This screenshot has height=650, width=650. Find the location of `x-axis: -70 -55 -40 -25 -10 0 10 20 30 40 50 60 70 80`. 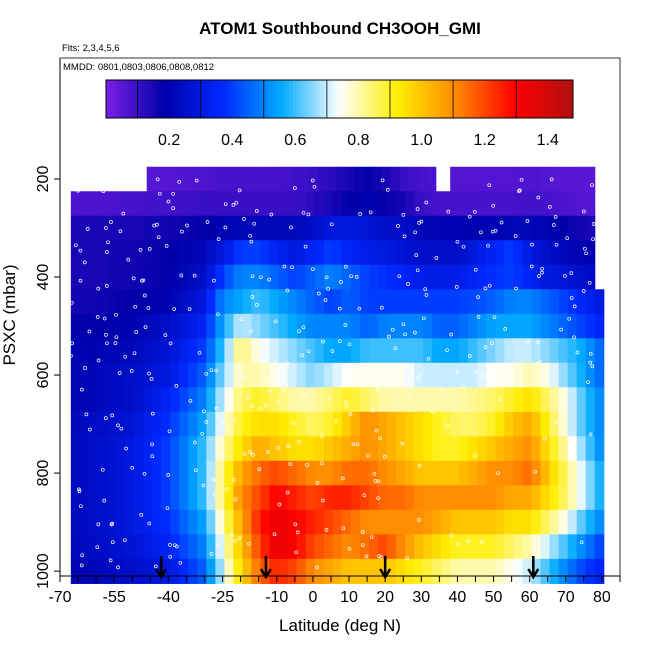

x-axis: -70 -55 -40 -25 -10 0 10 20 30 40 50 60 70 80 is located at coordinates (334, 590).